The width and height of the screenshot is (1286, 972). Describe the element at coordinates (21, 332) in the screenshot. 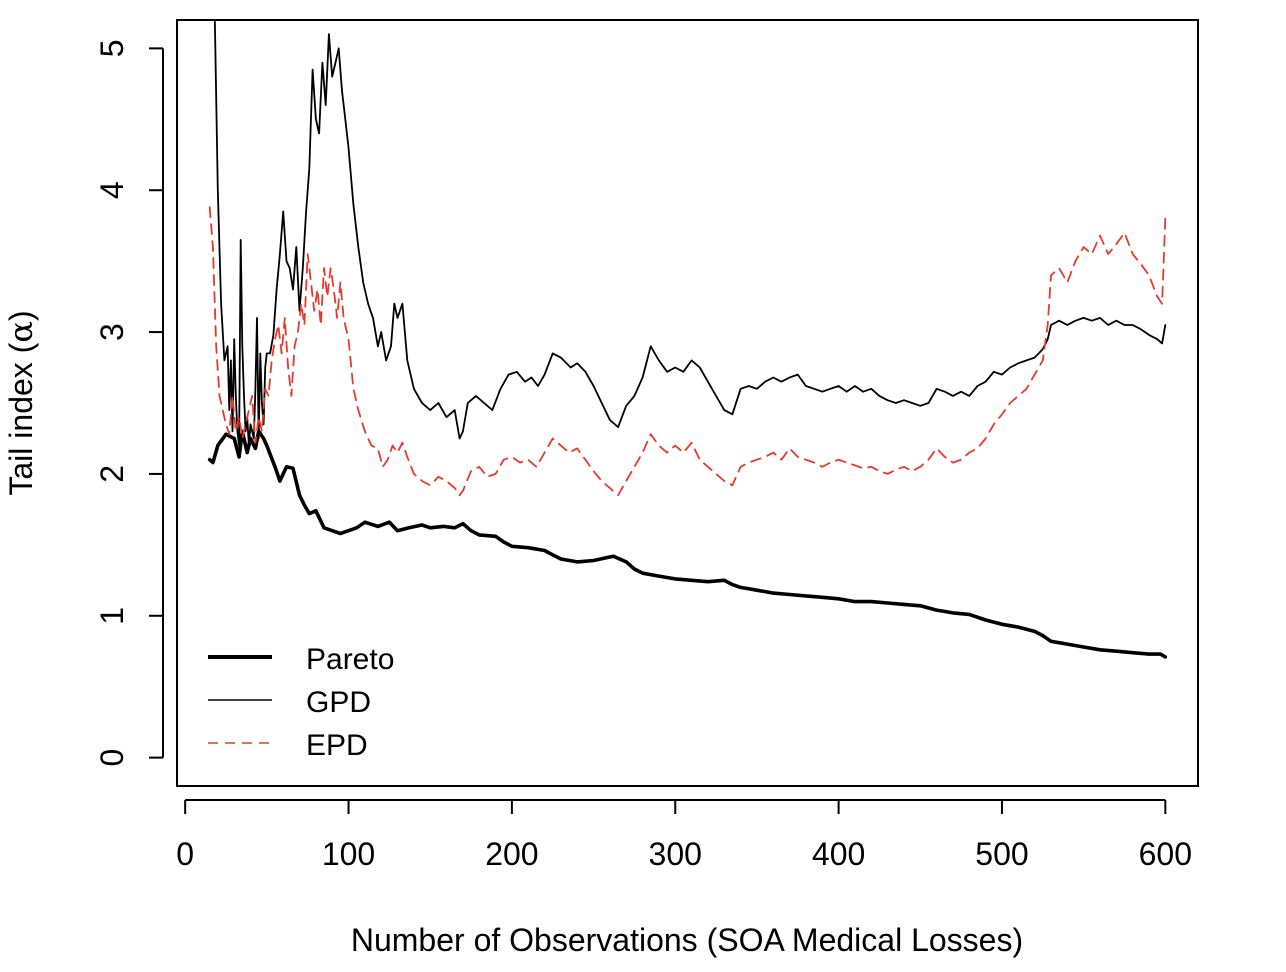

I see `y-axis-label-symbol: α` at that location.